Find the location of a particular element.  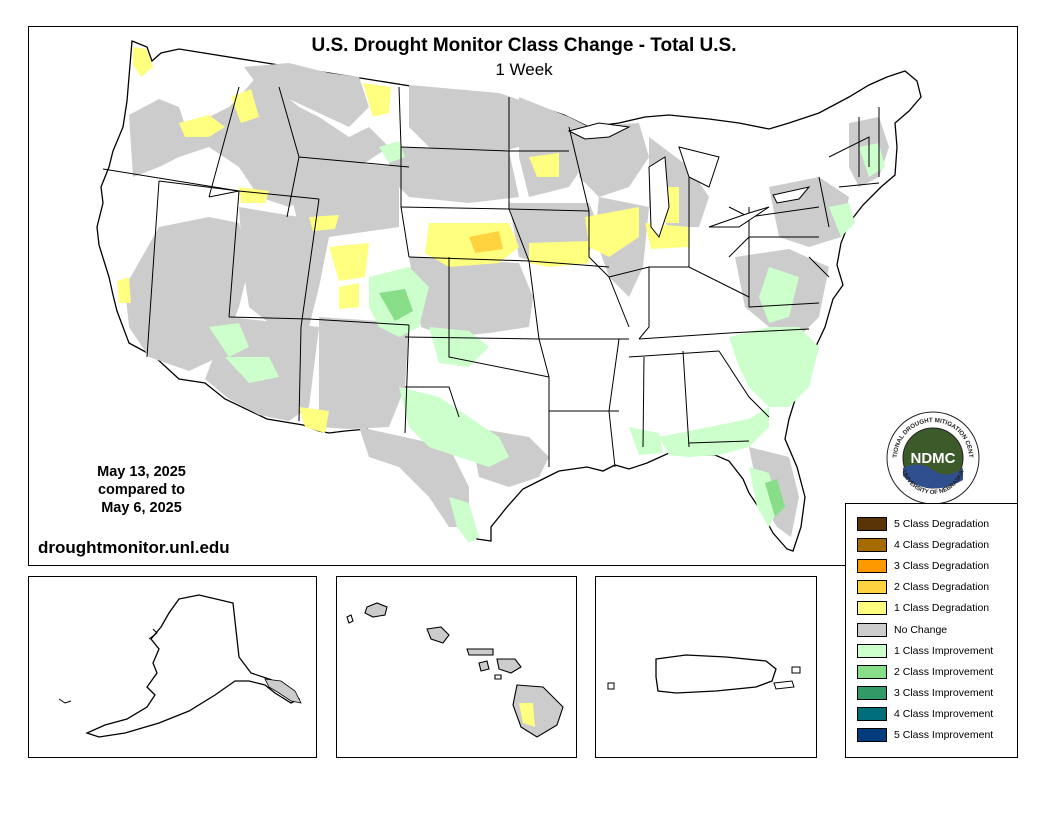

legend-item: 2 Class Degradation is located at coordinates (931, 587).